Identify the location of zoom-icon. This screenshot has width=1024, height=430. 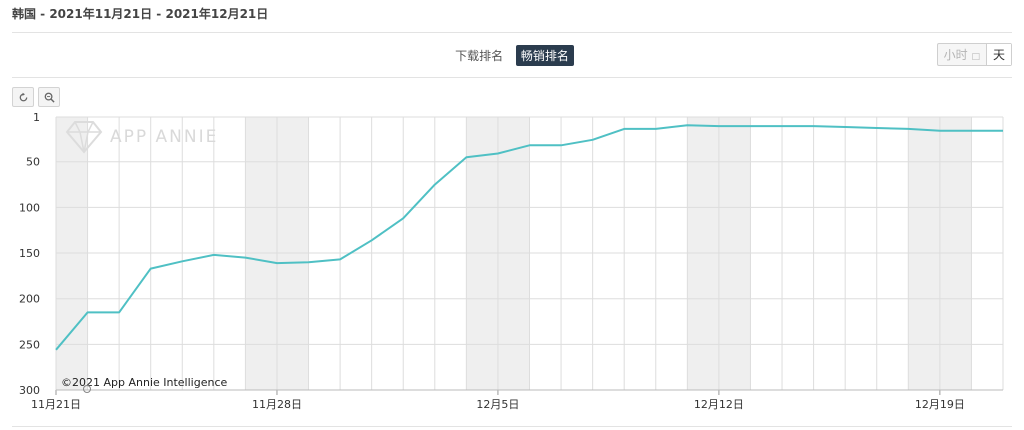
(49, 97).